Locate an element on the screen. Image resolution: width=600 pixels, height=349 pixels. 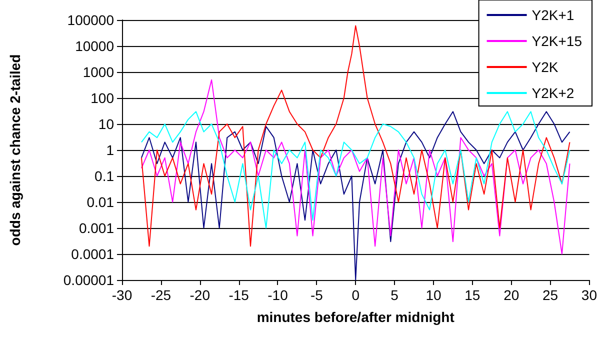
y-tick-label: 0.00001 is located at coordinates (88, 280).